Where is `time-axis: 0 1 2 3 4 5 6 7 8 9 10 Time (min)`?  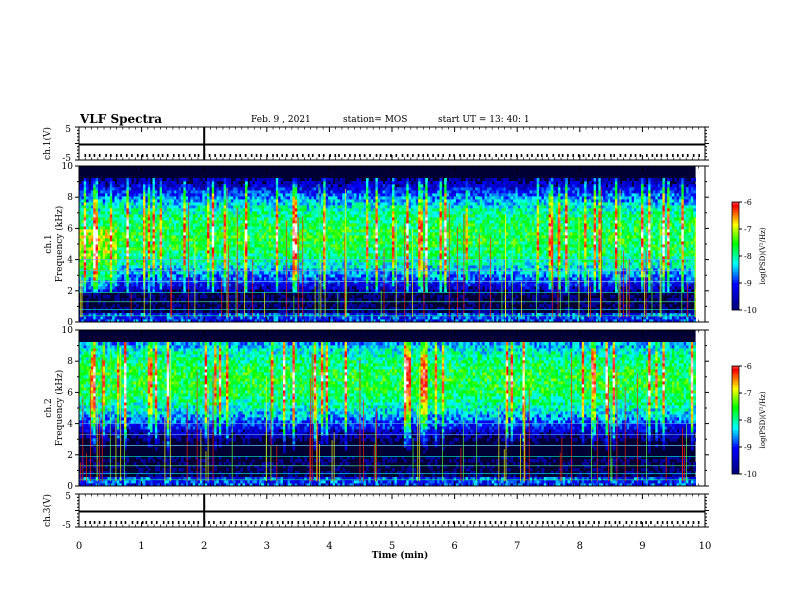
time-axis: 0 1 2 3 4 5 6 7 8 9 10 Time (min) is located at coordinates (394, 551).